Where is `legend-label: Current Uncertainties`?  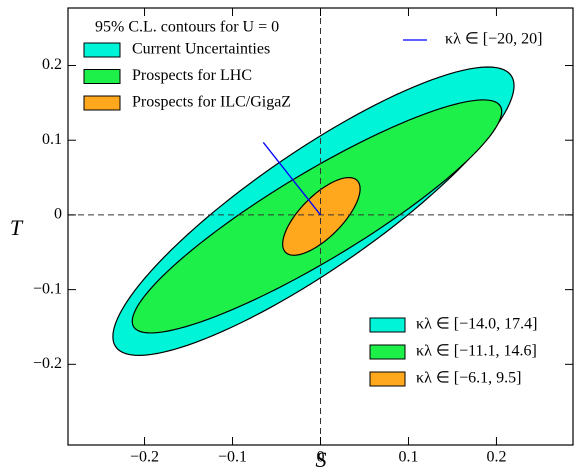 legend-label: Current Uncertainties is located at coordinates (201, 49).